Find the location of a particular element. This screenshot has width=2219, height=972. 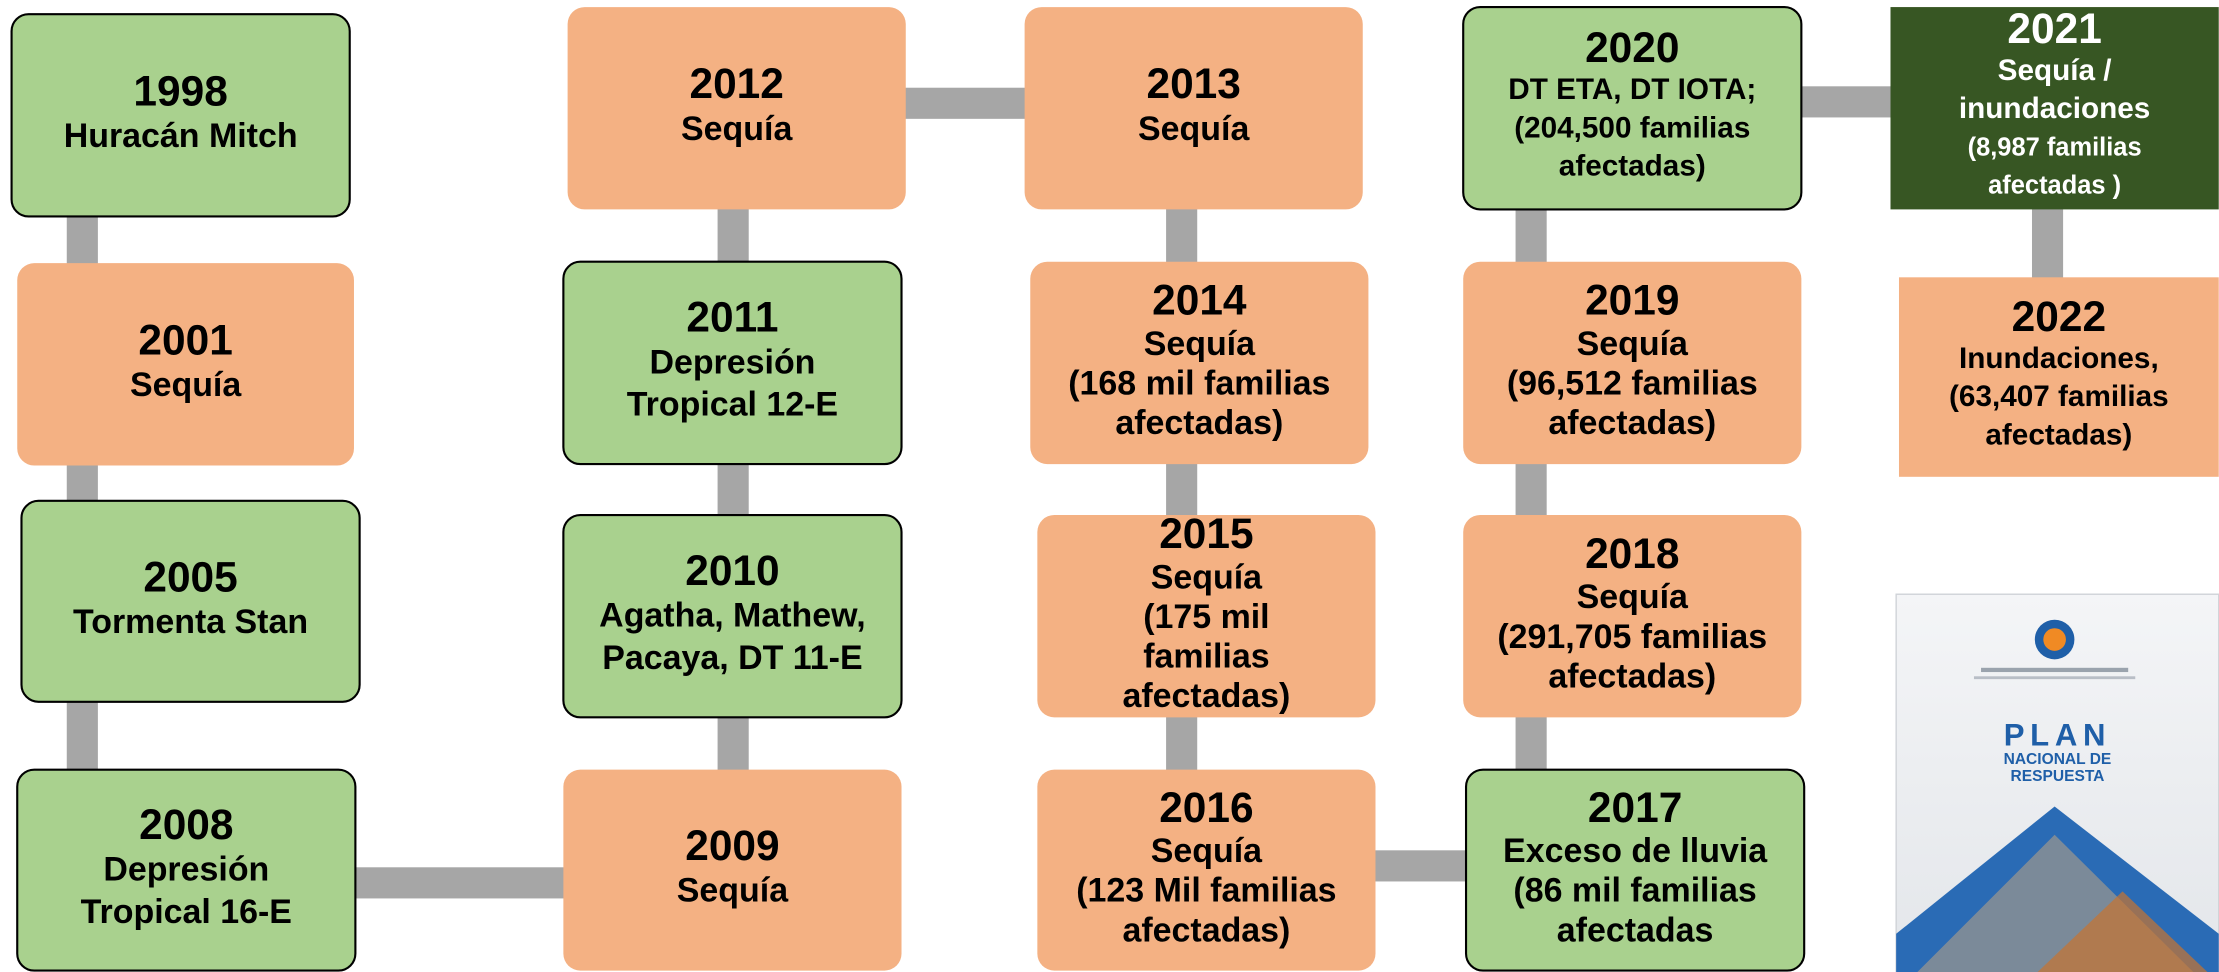

node-text: Agatha, Mathew, is located at coordinates (732, 616).